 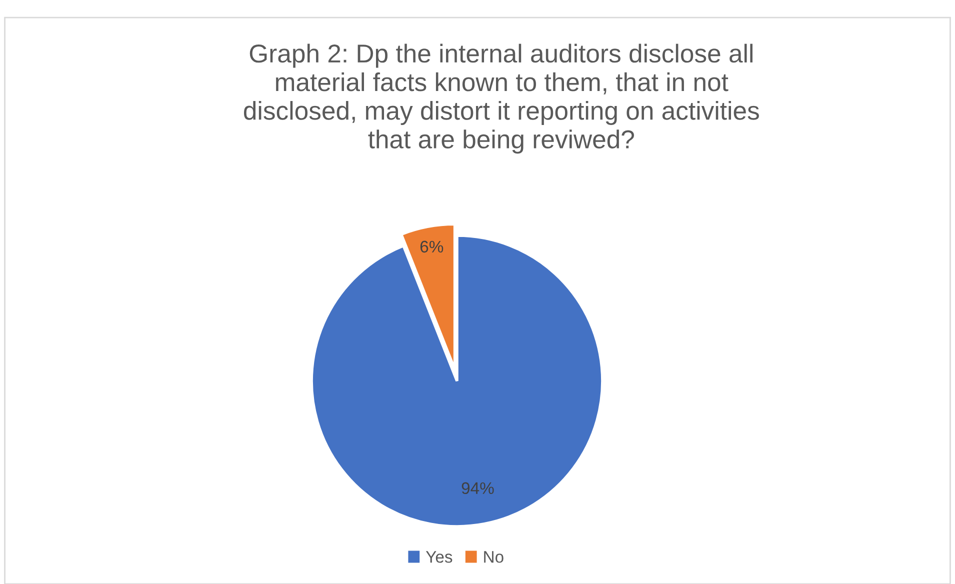 I want to click on data-label: 94%, so click(x=478, y=488).